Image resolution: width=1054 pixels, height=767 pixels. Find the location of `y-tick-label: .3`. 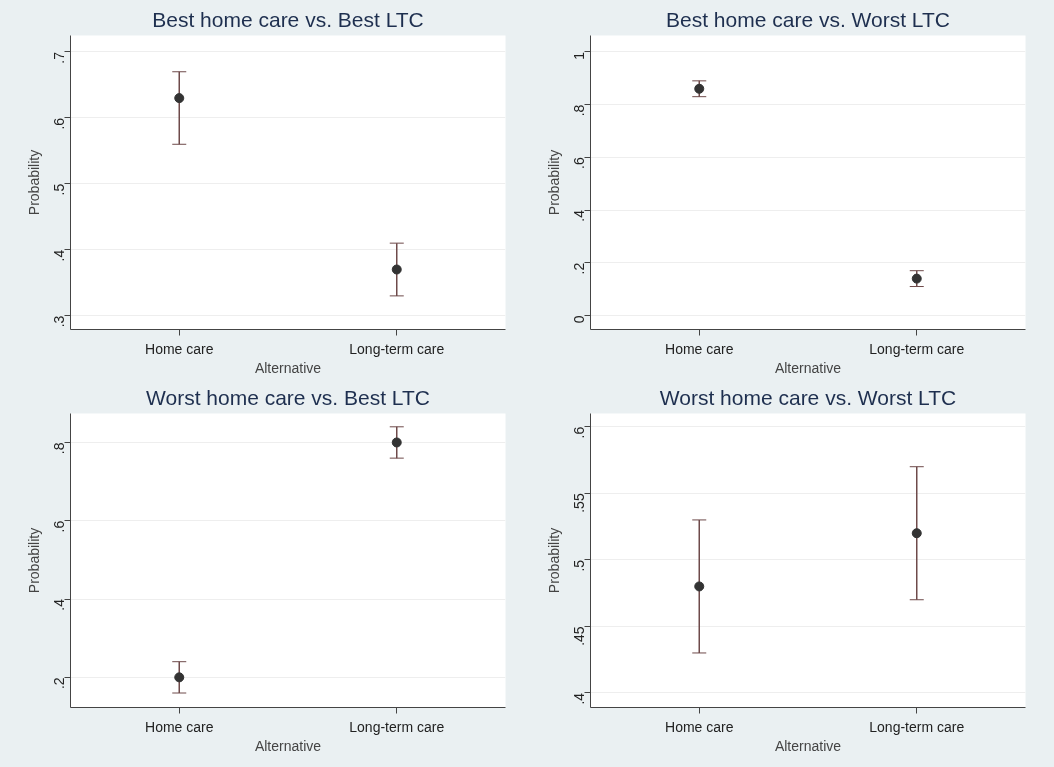

y-tick-label: .3 is located at coordinates (59, 321).